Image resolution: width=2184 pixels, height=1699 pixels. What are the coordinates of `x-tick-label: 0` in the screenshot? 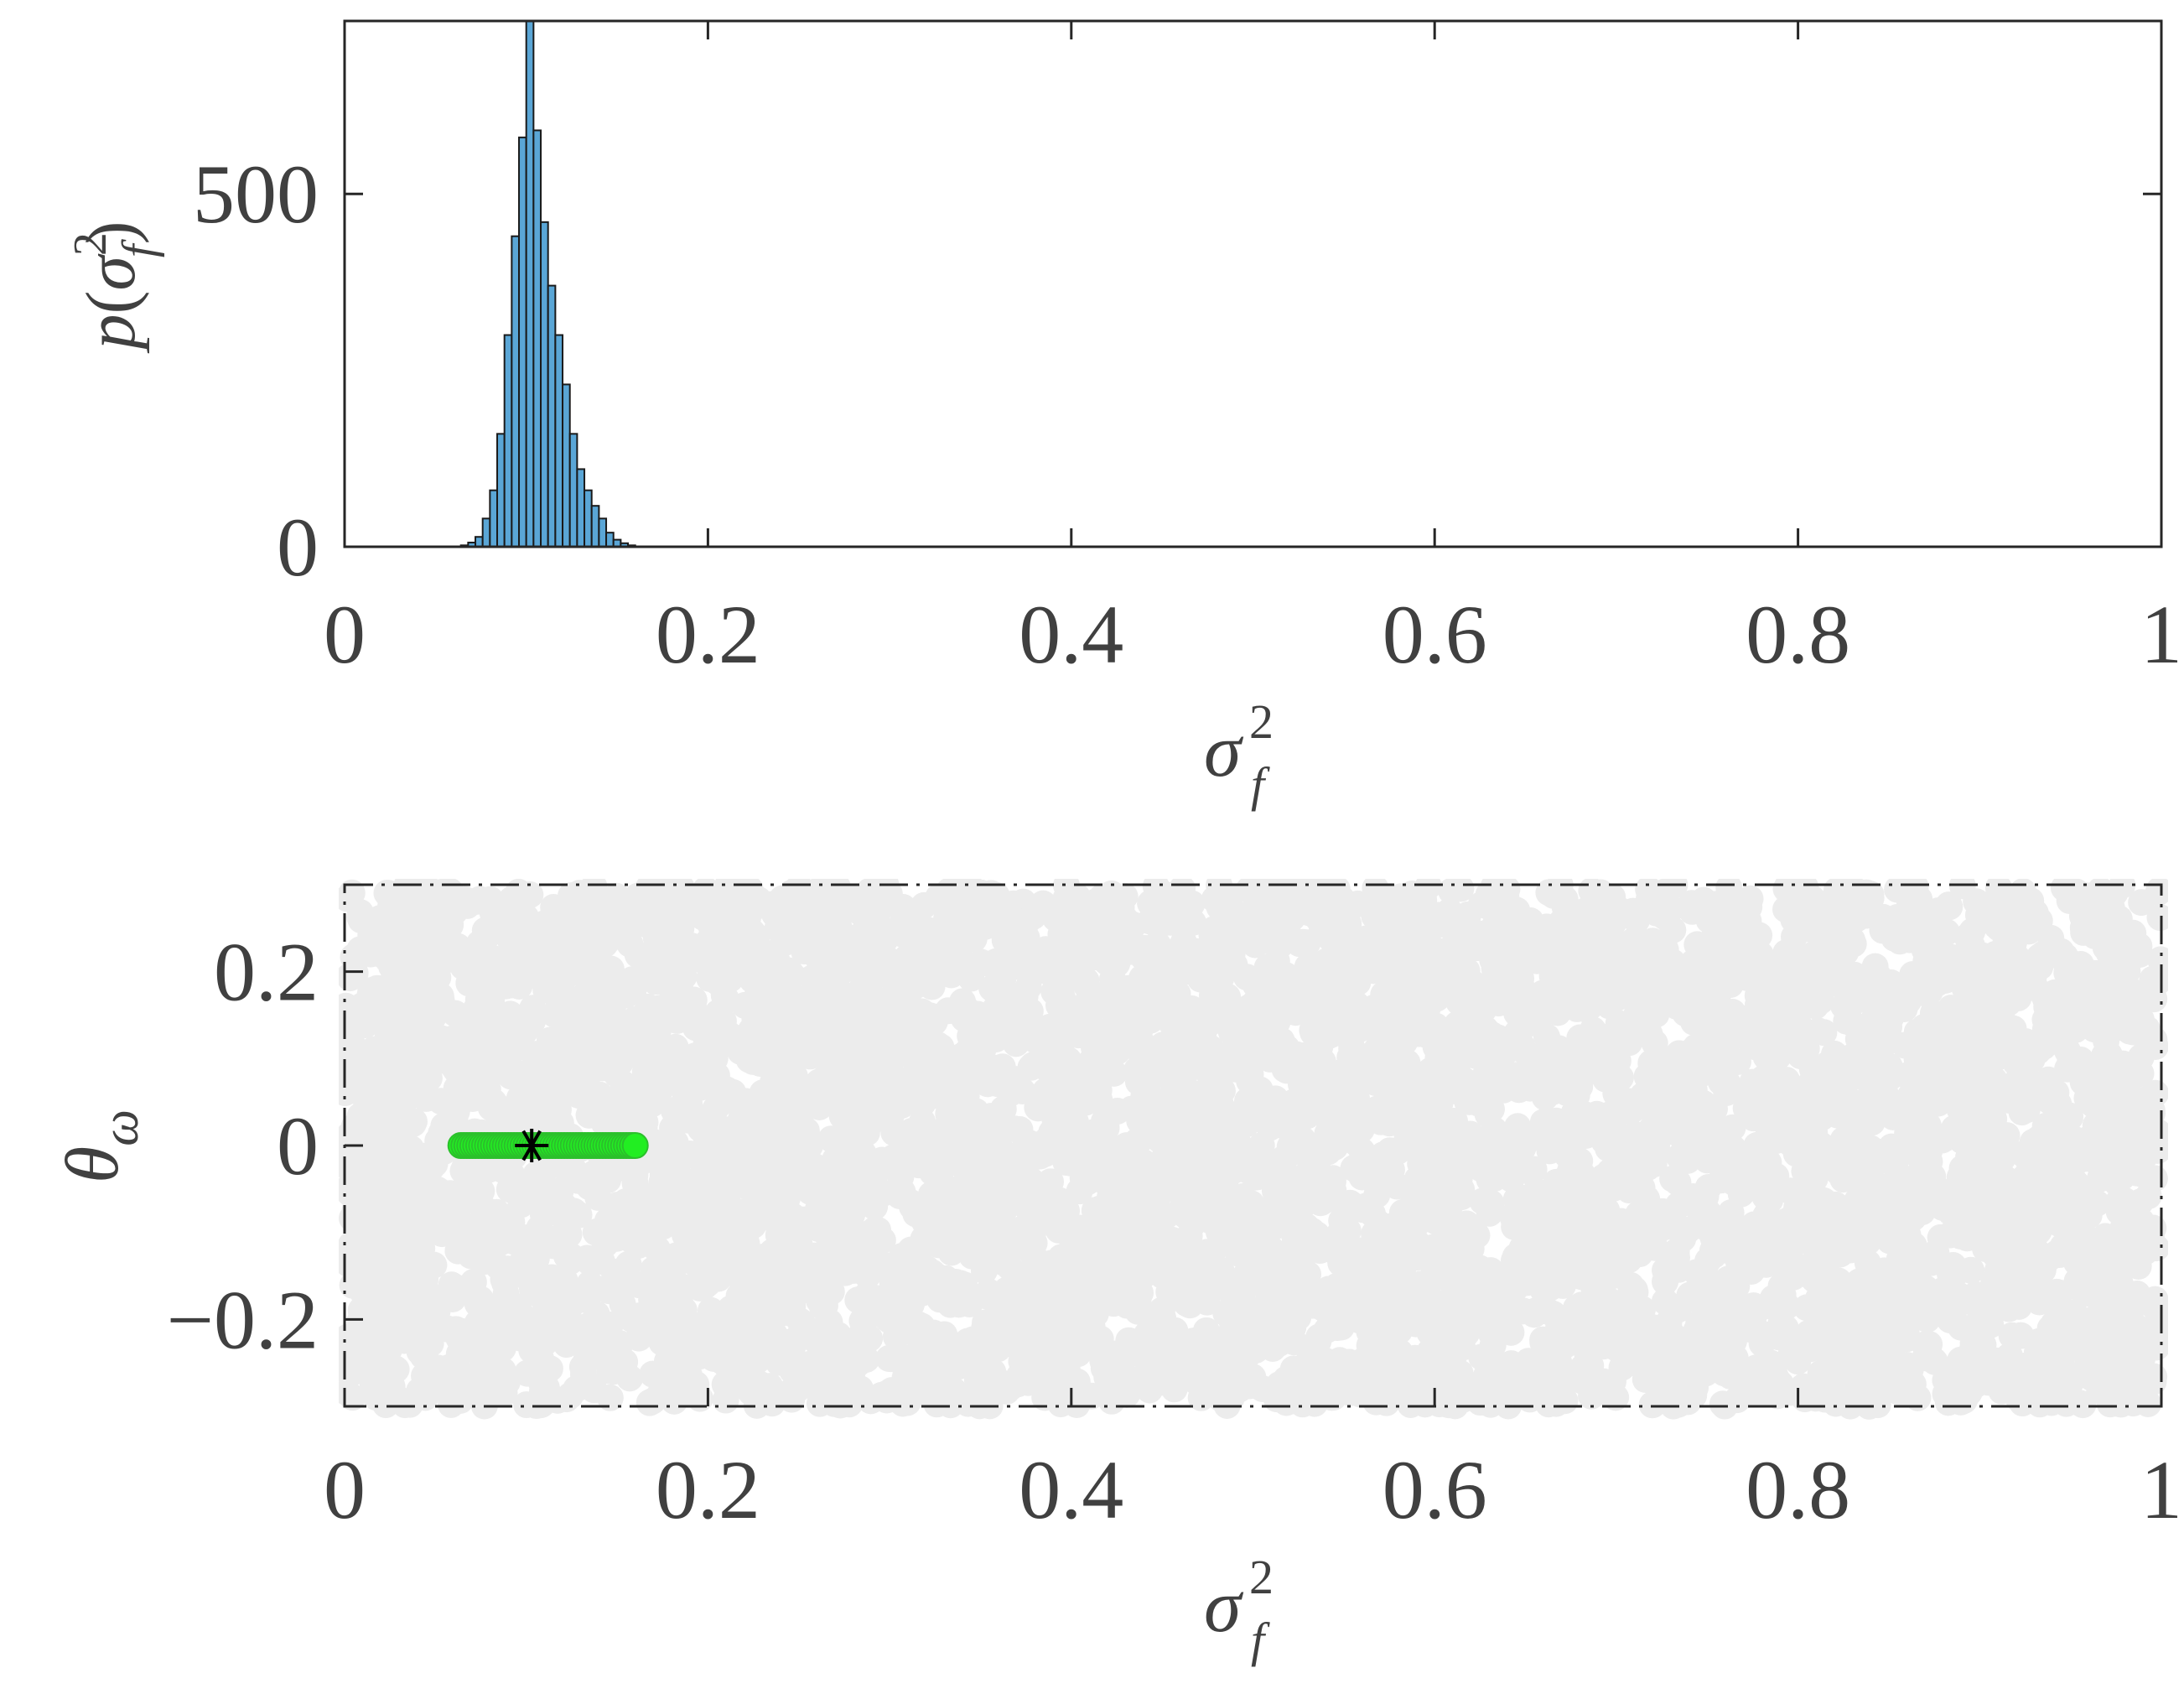 It's located at (345, 635).